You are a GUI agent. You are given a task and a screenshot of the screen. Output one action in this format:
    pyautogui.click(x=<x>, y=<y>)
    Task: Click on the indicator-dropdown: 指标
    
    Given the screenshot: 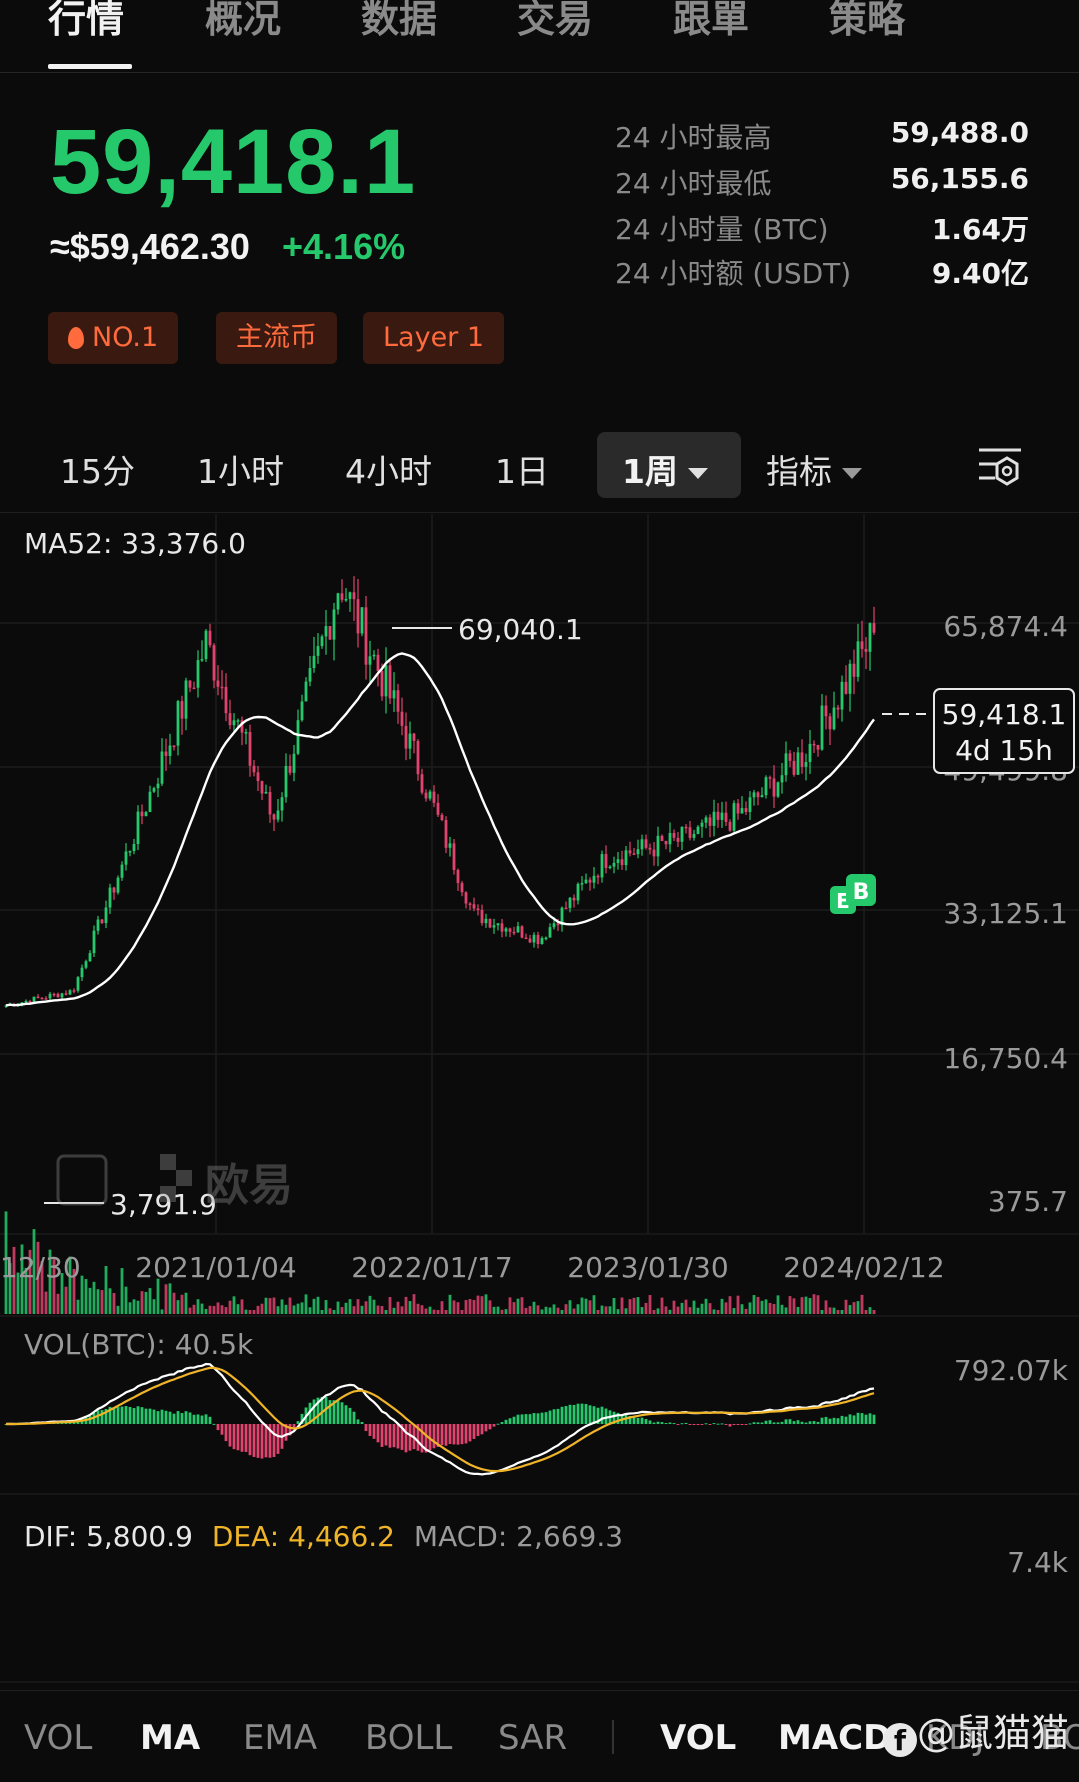 What is the action you would take?
    pyautogui.click(x=814, y=469)
    